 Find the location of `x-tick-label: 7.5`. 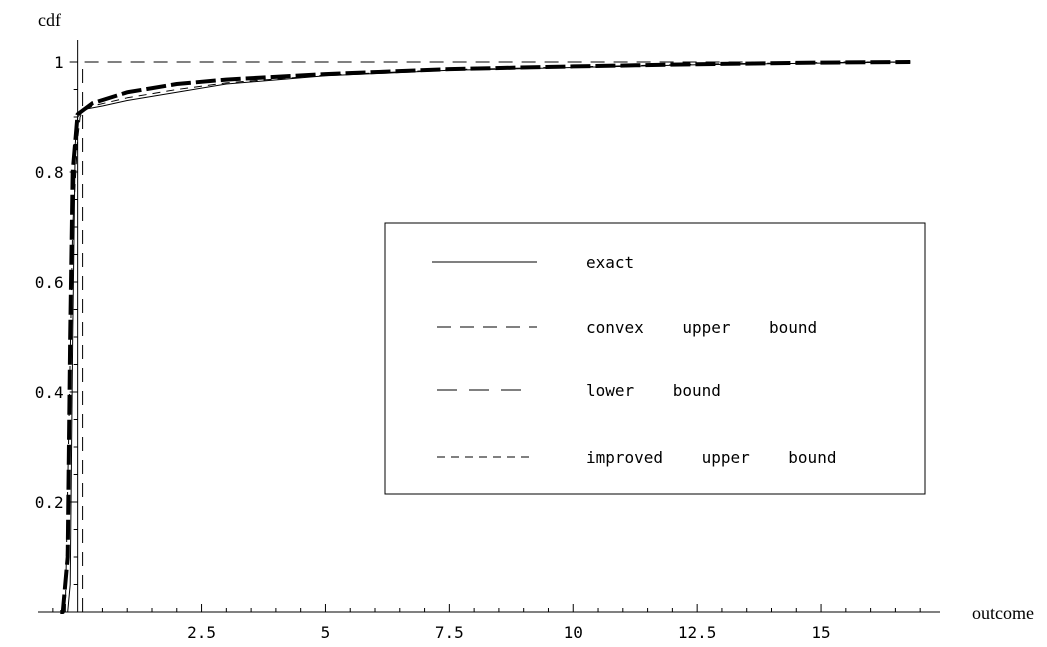

x-tick-label: 7.5 is located at coordinates (449, 632).